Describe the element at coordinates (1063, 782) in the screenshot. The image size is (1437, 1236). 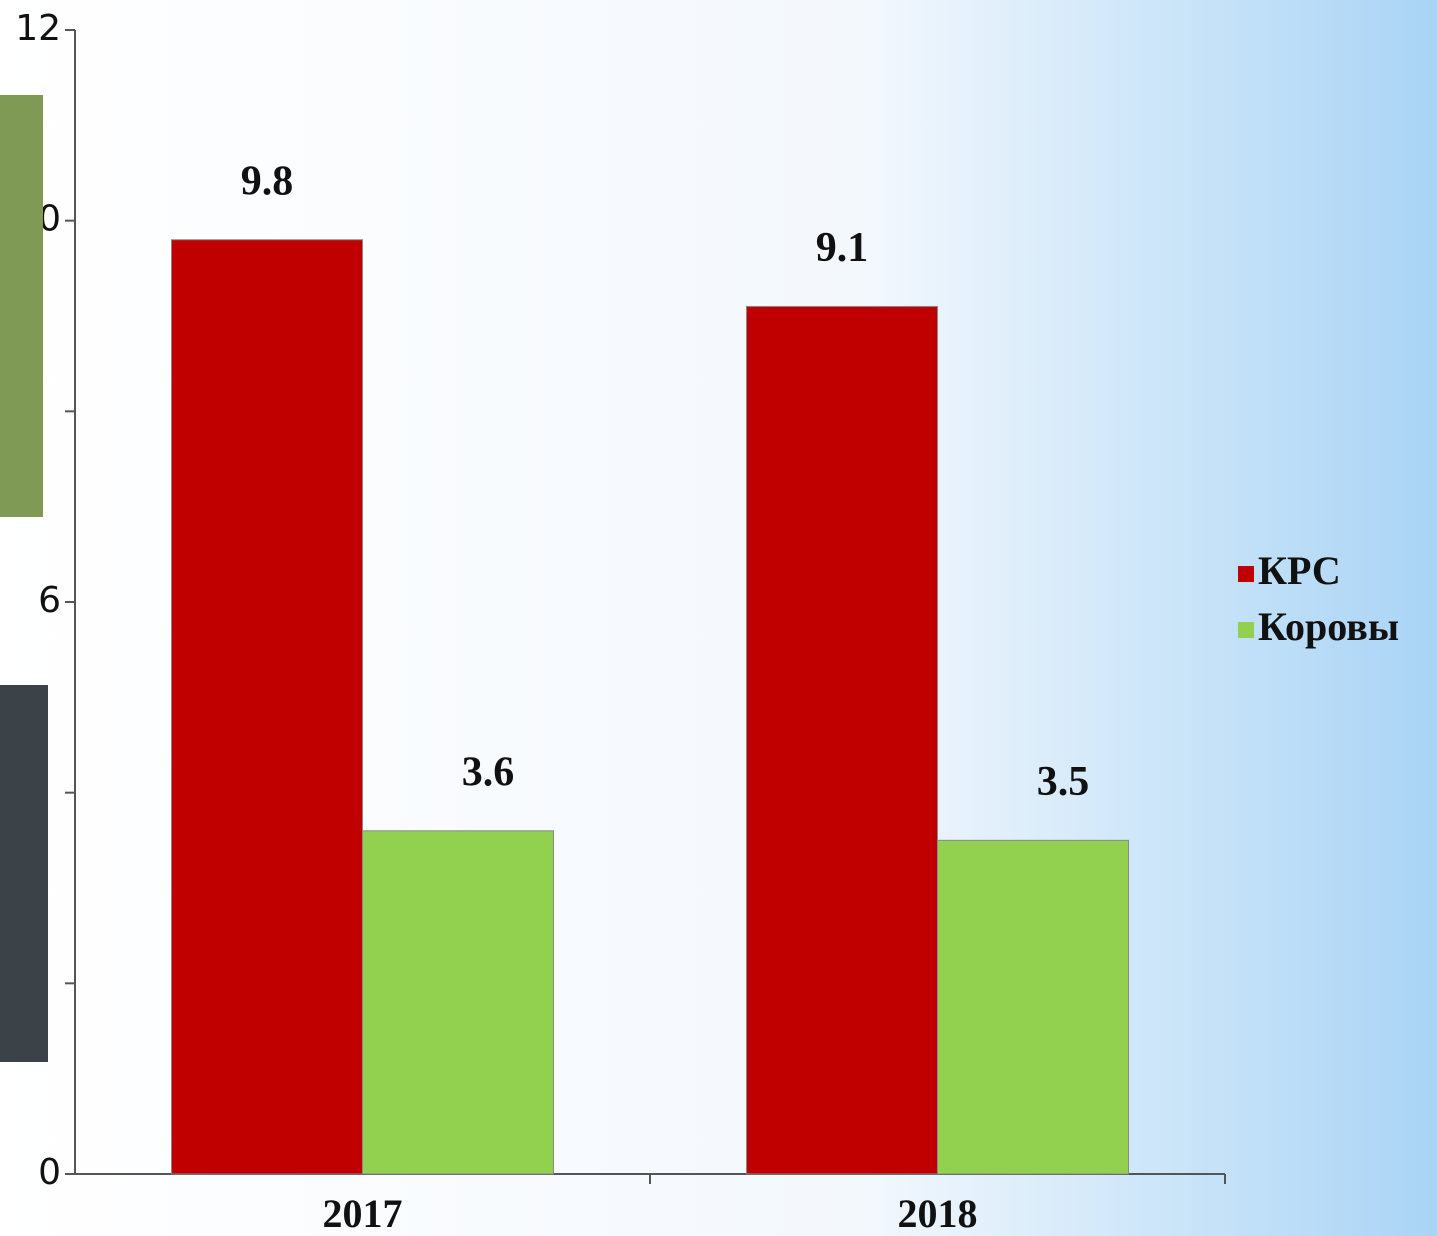
I see `value-label: 3.5` at that location.